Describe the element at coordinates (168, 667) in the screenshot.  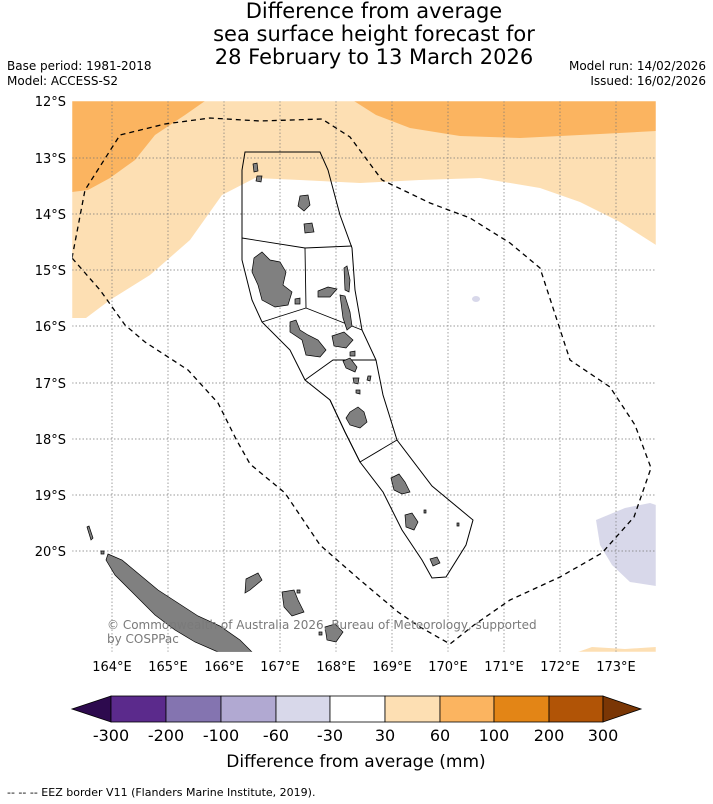
I see `lon-label: 165°E` at that location.